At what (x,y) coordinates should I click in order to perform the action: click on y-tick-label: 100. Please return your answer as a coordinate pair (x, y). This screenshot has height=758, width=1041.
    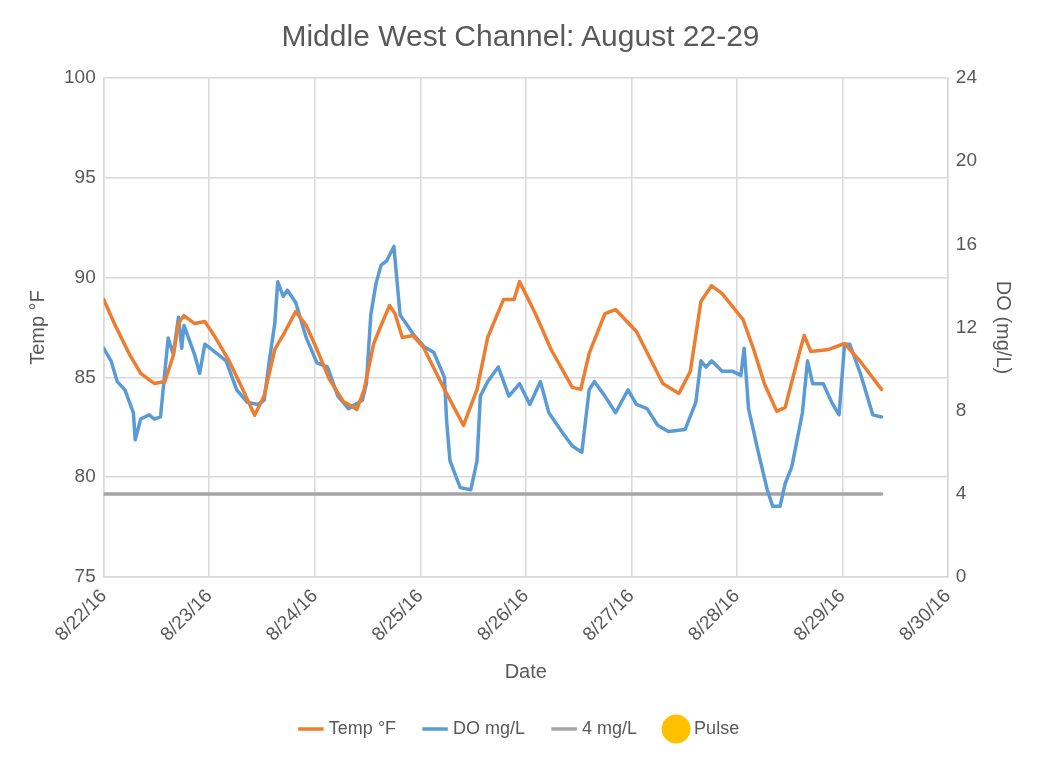
    Looking at the image, I should click on (80, 77).